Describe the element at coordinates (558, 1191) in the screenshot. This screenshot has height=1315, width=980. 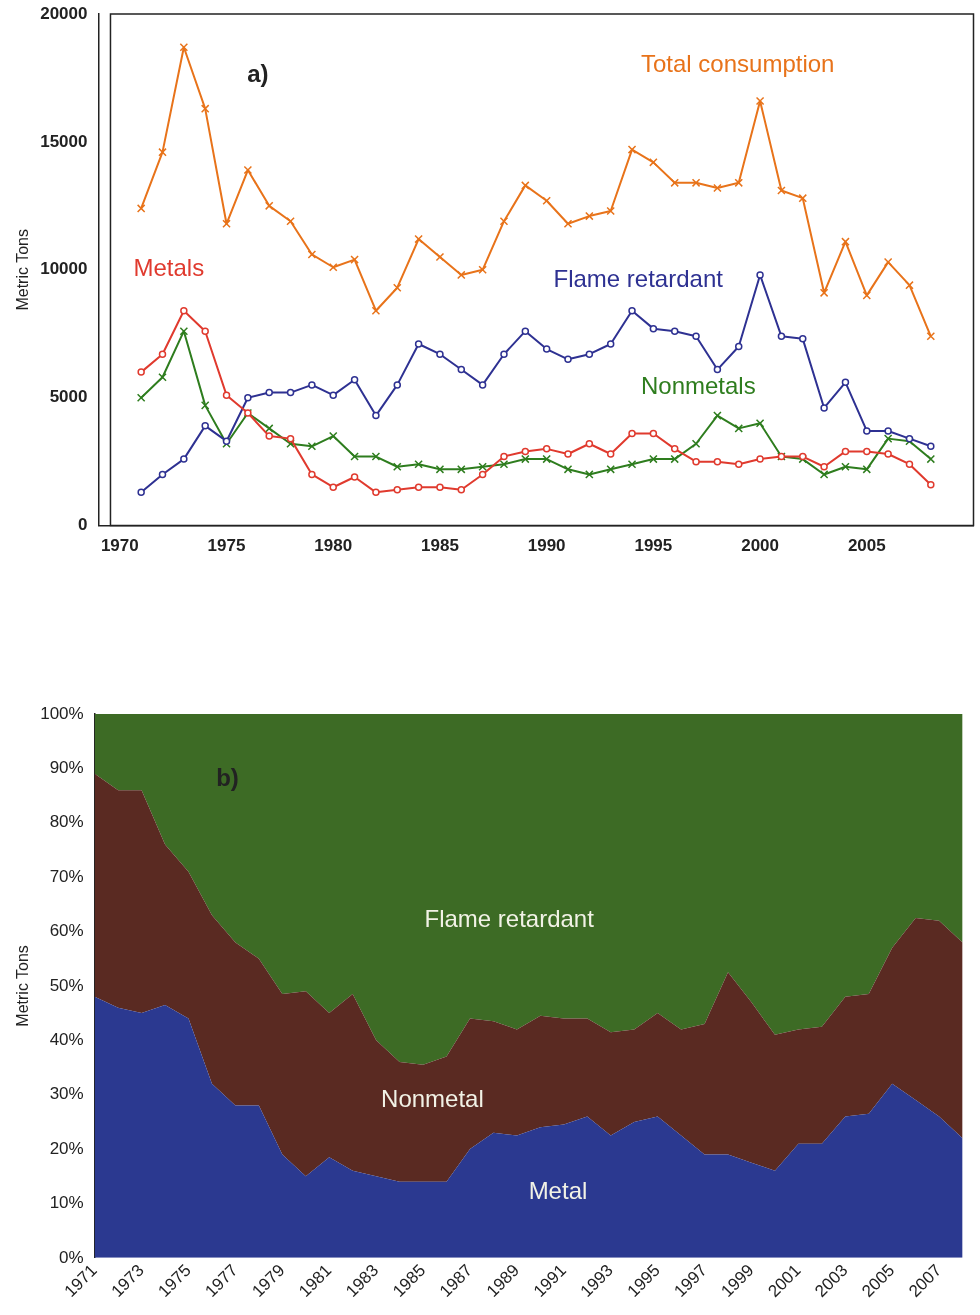
I see `series-label: Metal` at that location.